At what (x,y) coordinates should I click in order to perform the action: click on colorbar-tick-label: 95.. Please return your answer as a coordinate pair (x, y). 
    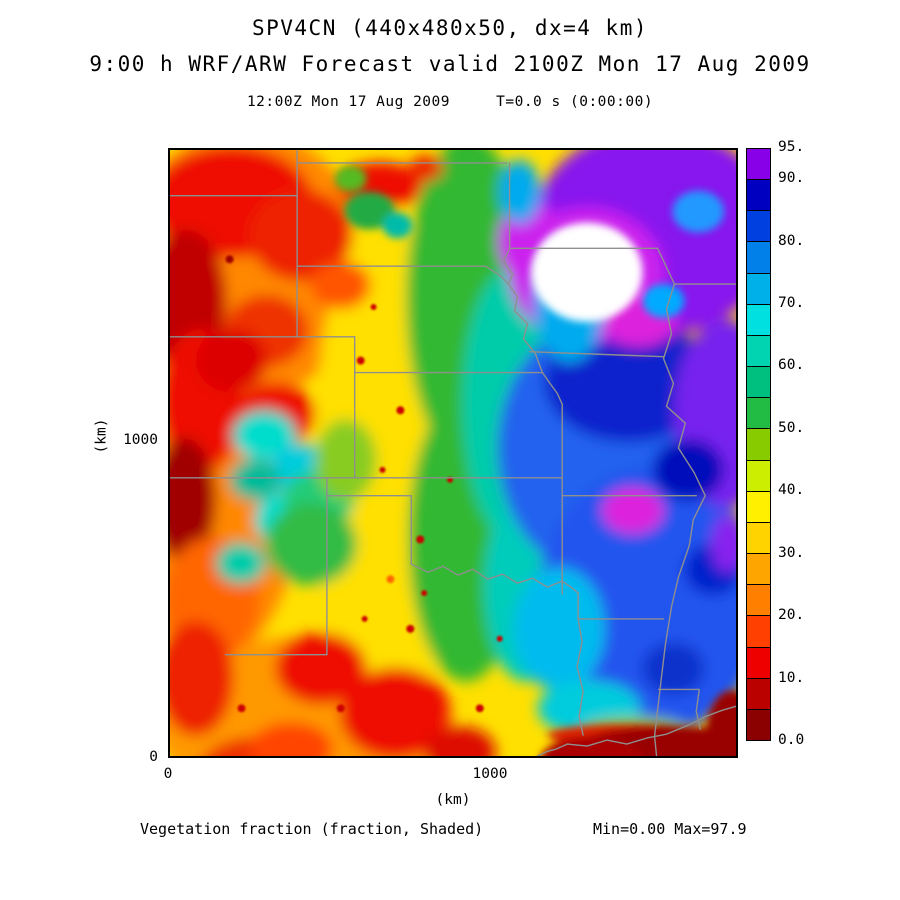
    Looking at the image, I should click on (791, 147).